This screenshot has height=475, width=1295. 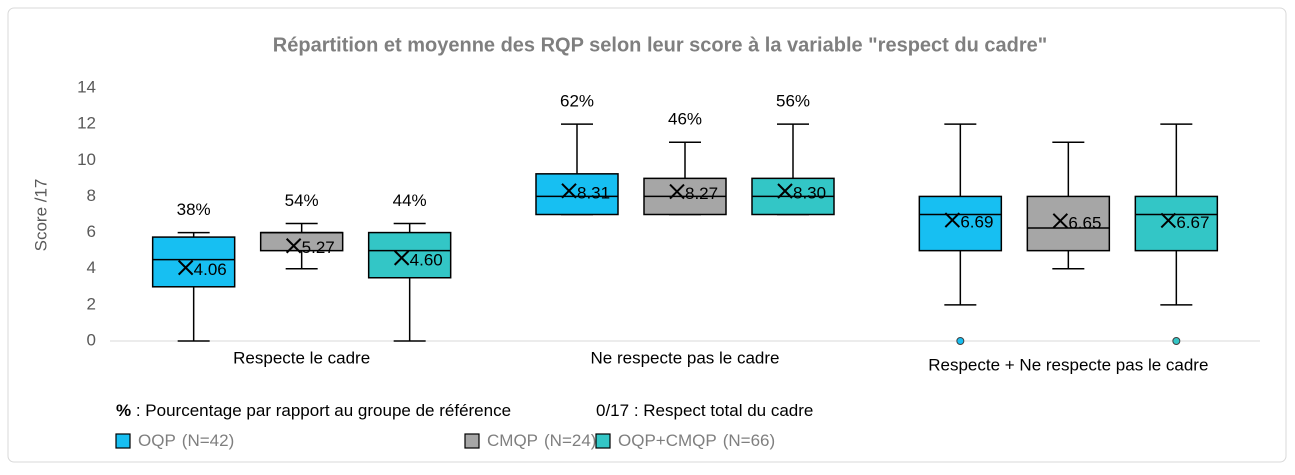 What do you see at coordinates (91, 195) in the screenshot?
I see `y-tick-label: 8` at bounding box center [91, 195].